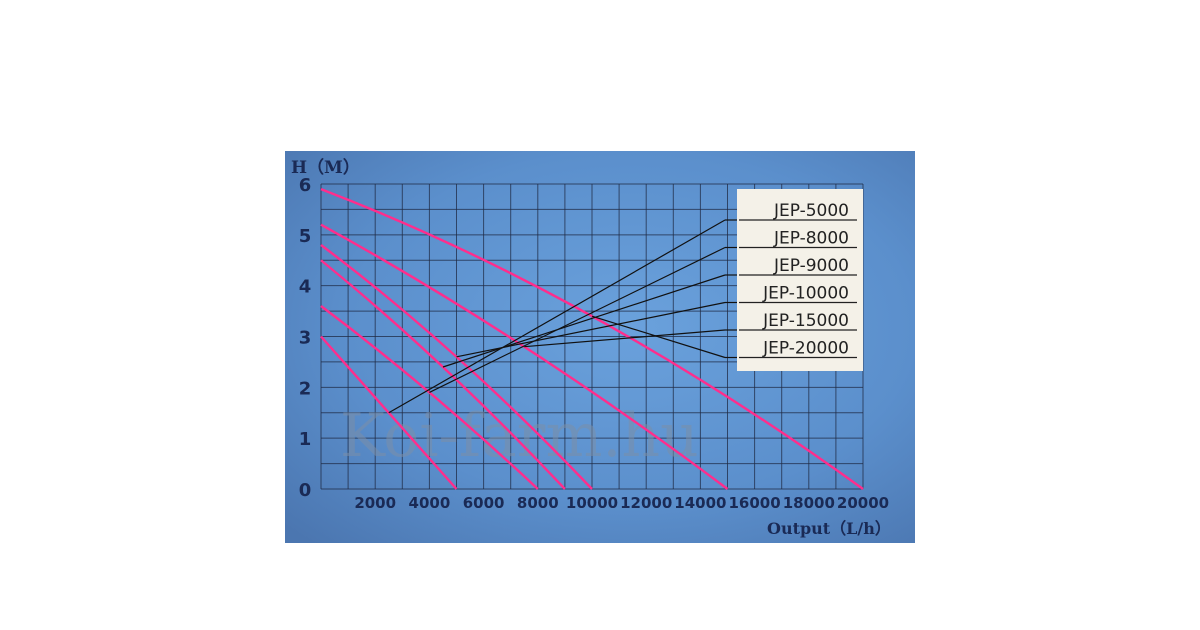 This screenshot has width=1200, height=630. I want to click on legend-label: JEP-20000, so click(805, 349).